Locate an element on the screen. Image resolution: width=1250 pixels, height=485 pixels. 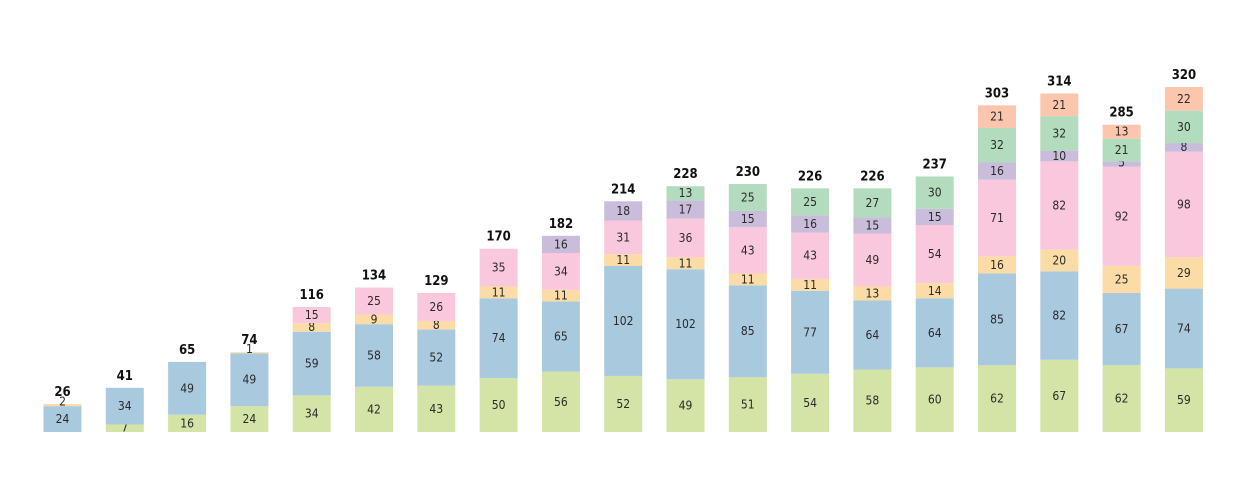
segment-value-label: 35 is located at coordinates (499, 268).